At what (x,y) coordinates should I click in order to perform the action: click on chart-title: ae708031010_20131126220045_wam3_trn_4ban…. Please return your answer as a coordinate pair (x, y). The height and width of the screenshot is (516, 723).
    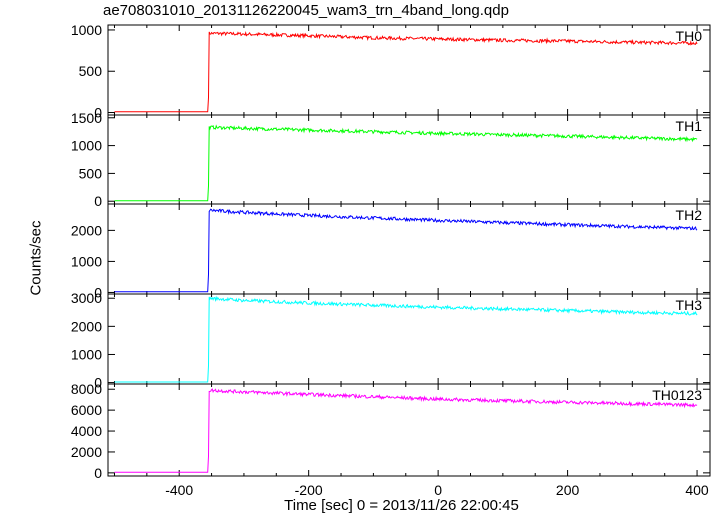
    Looking at the image, I should click on (306, 10).